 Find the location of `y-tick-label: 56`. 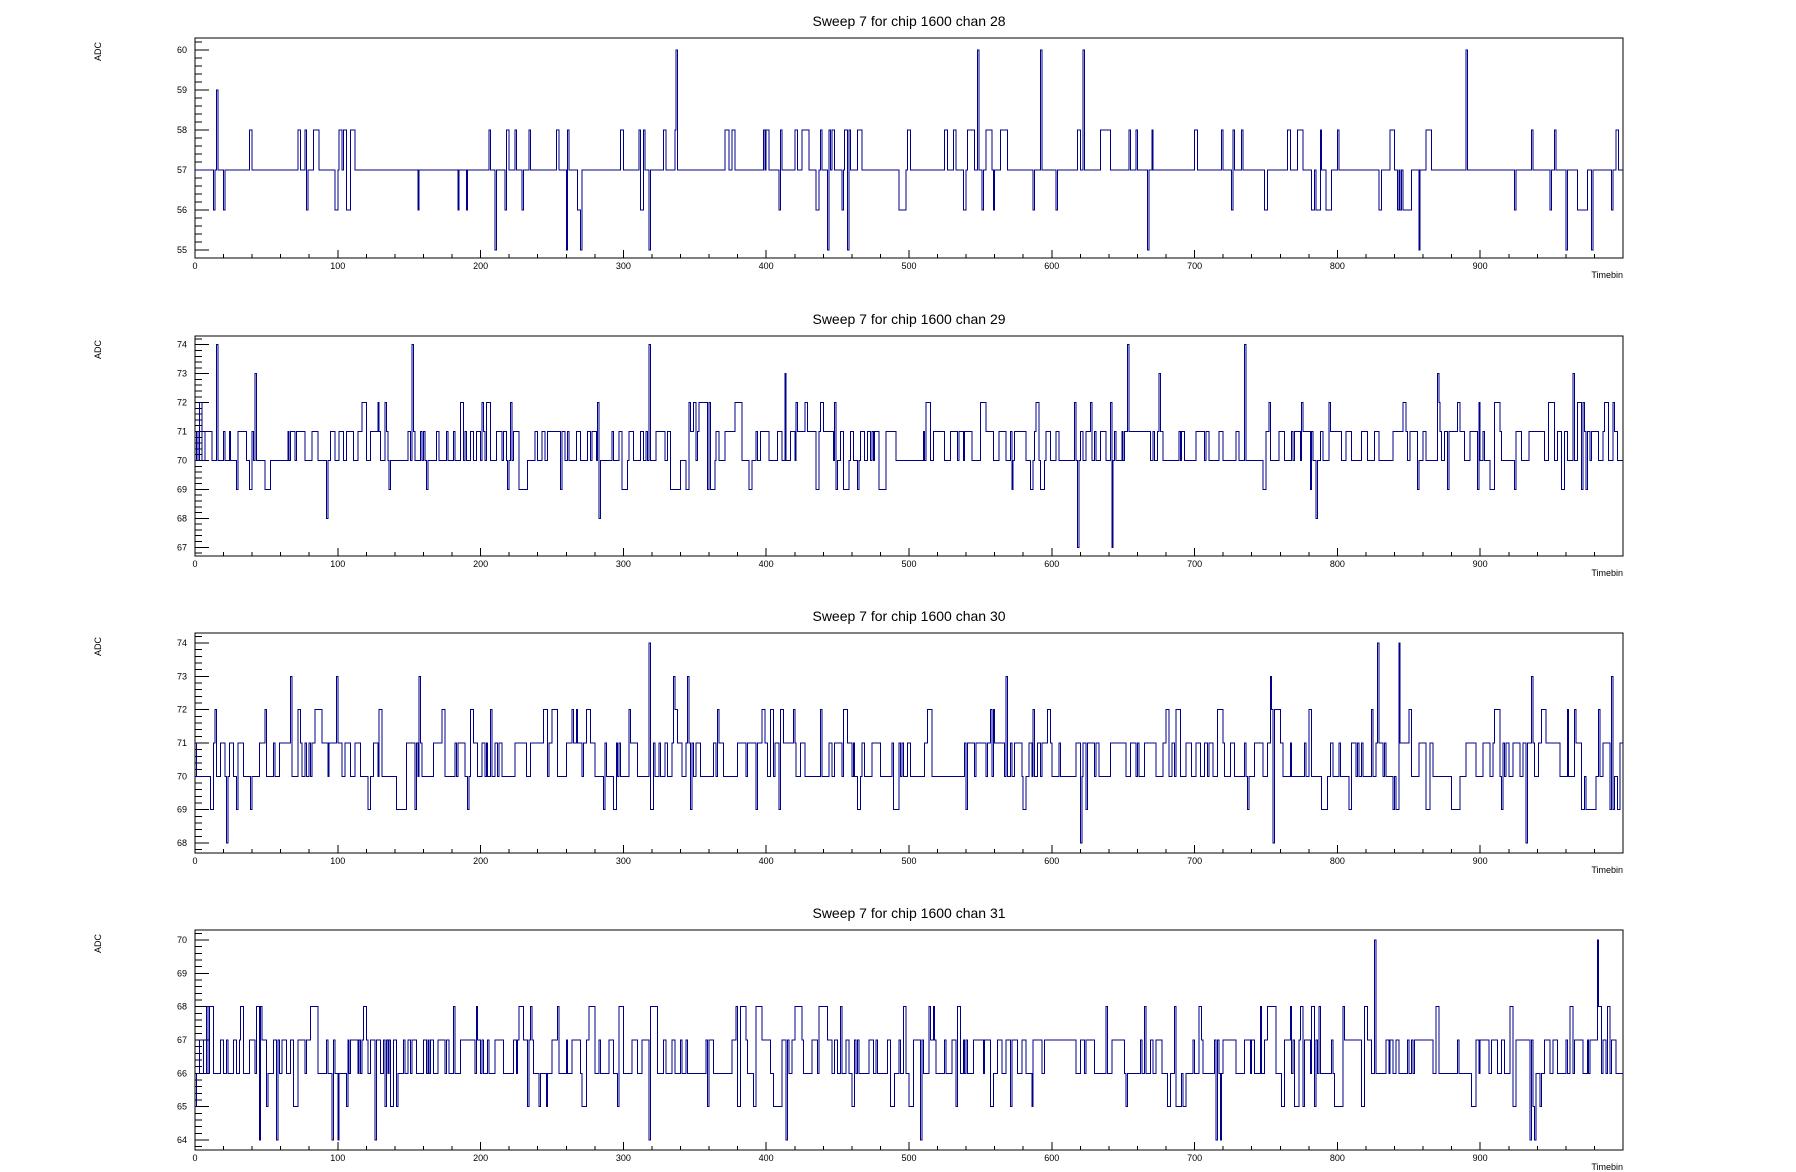

y-tick-label: 56 is located at coordinates (182, 210).